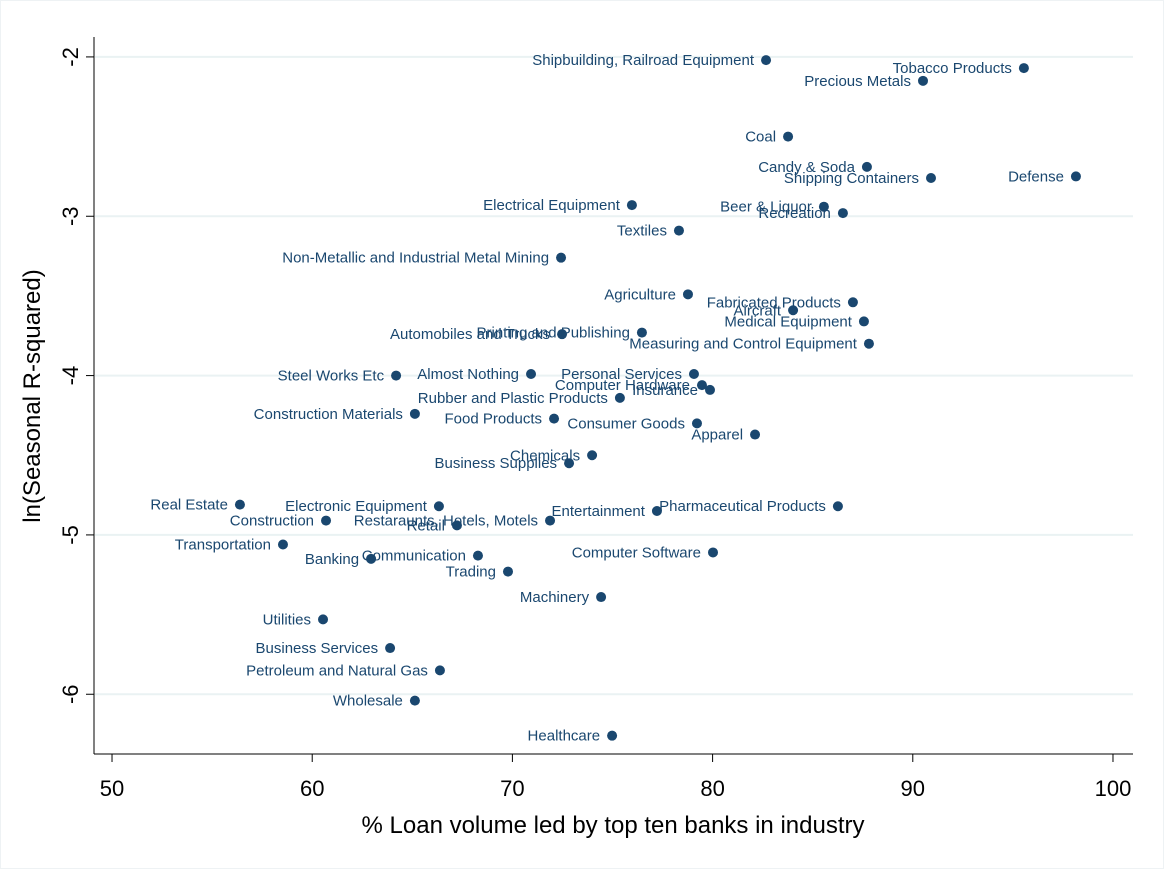  I want to click on point-label: Business Supplies, so click(495, 463).